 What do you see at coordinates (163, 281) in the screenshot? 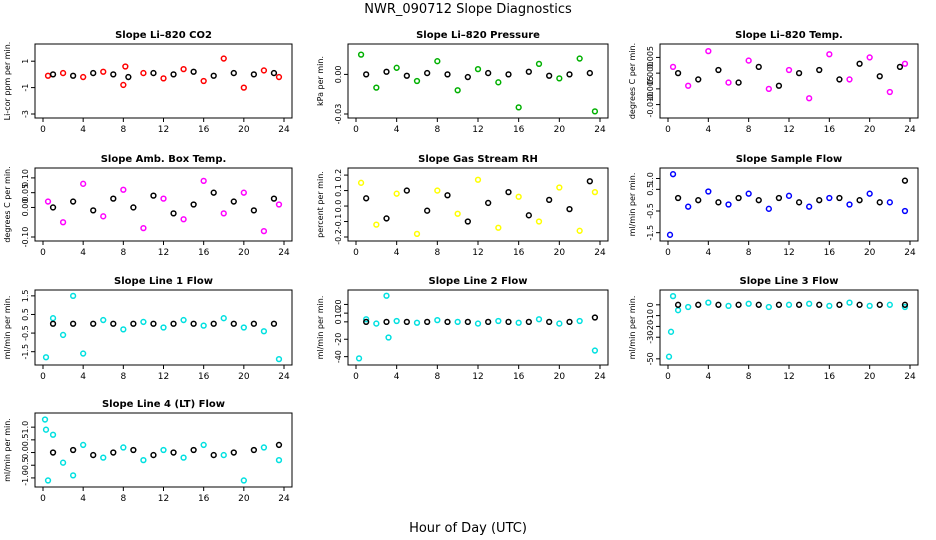
I see `panel-title: Slope Line 1 Flow` at bounding box center [163, 281].